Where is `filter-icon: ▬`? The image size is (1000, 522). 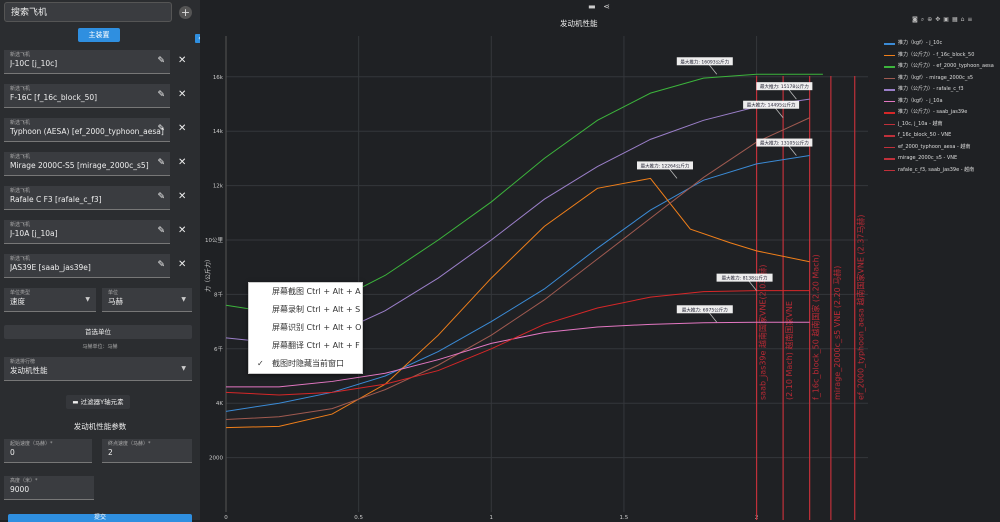
filter-icon: ▬ is located at coordinates (76, 402).